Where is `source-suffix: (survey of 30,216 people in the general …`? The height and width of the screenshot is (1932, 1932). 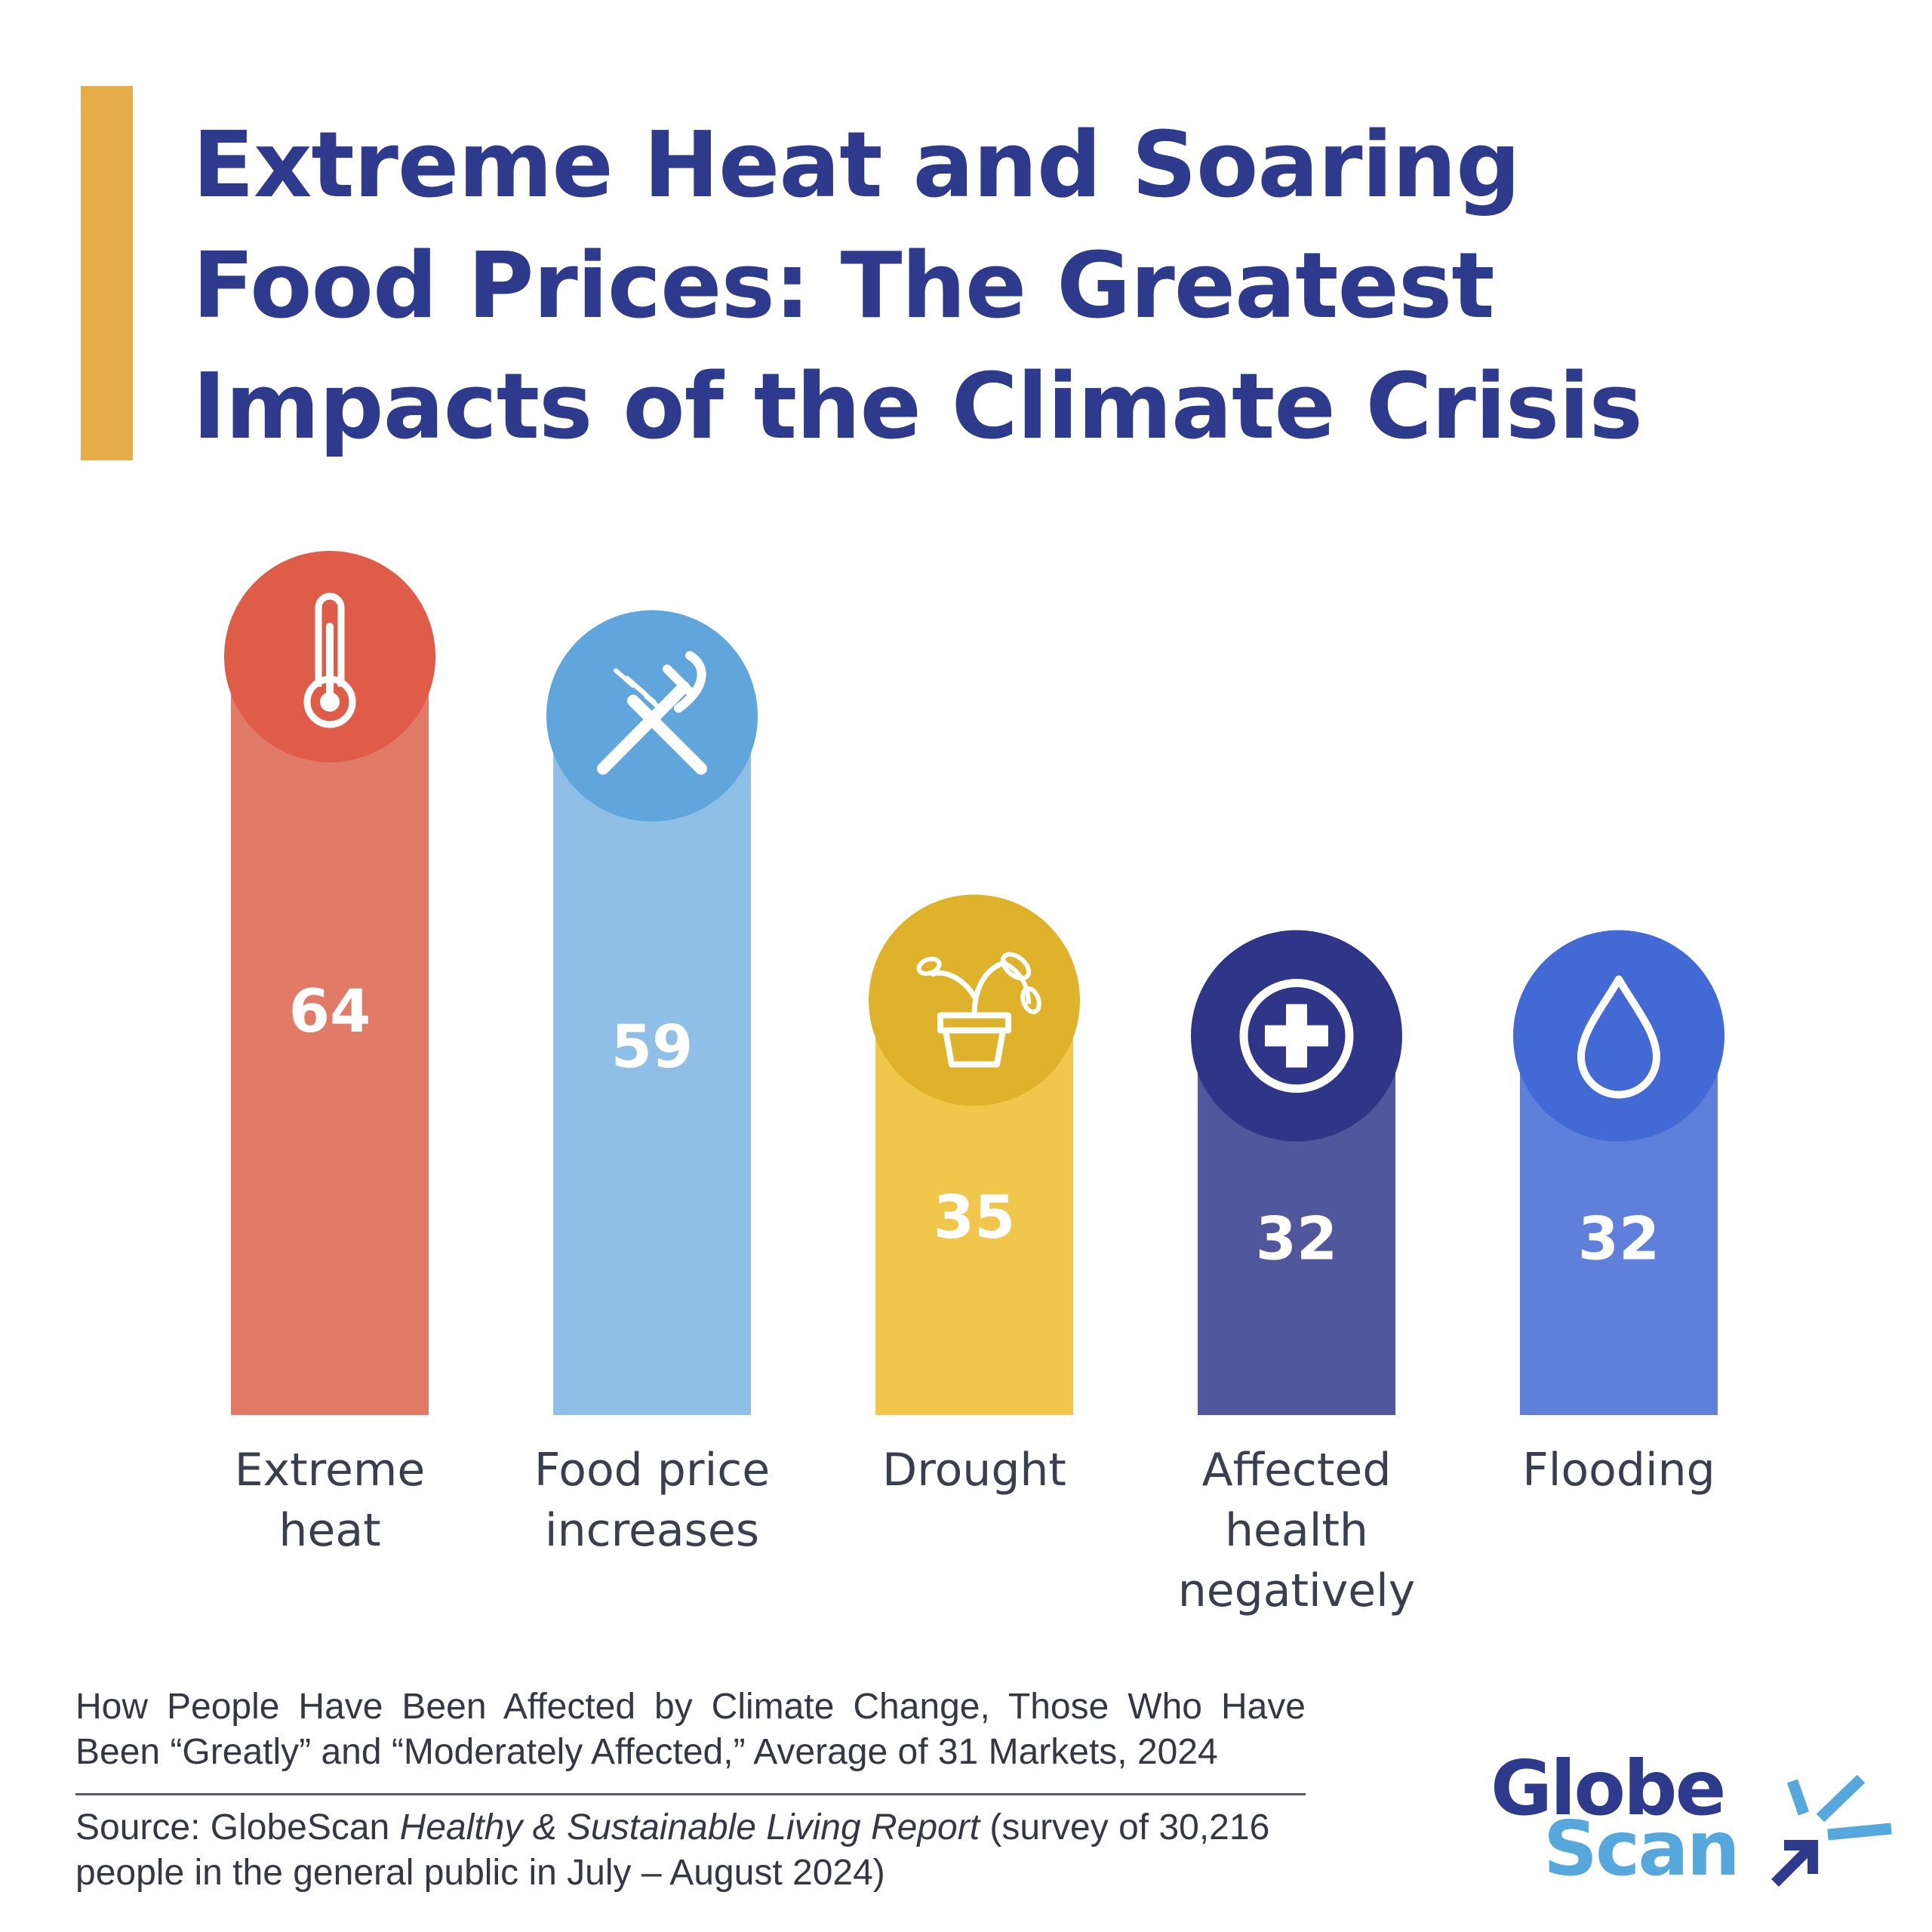 source-suffix: (survey of 30,216 people in the general … is located at coordinates (672, 1850).